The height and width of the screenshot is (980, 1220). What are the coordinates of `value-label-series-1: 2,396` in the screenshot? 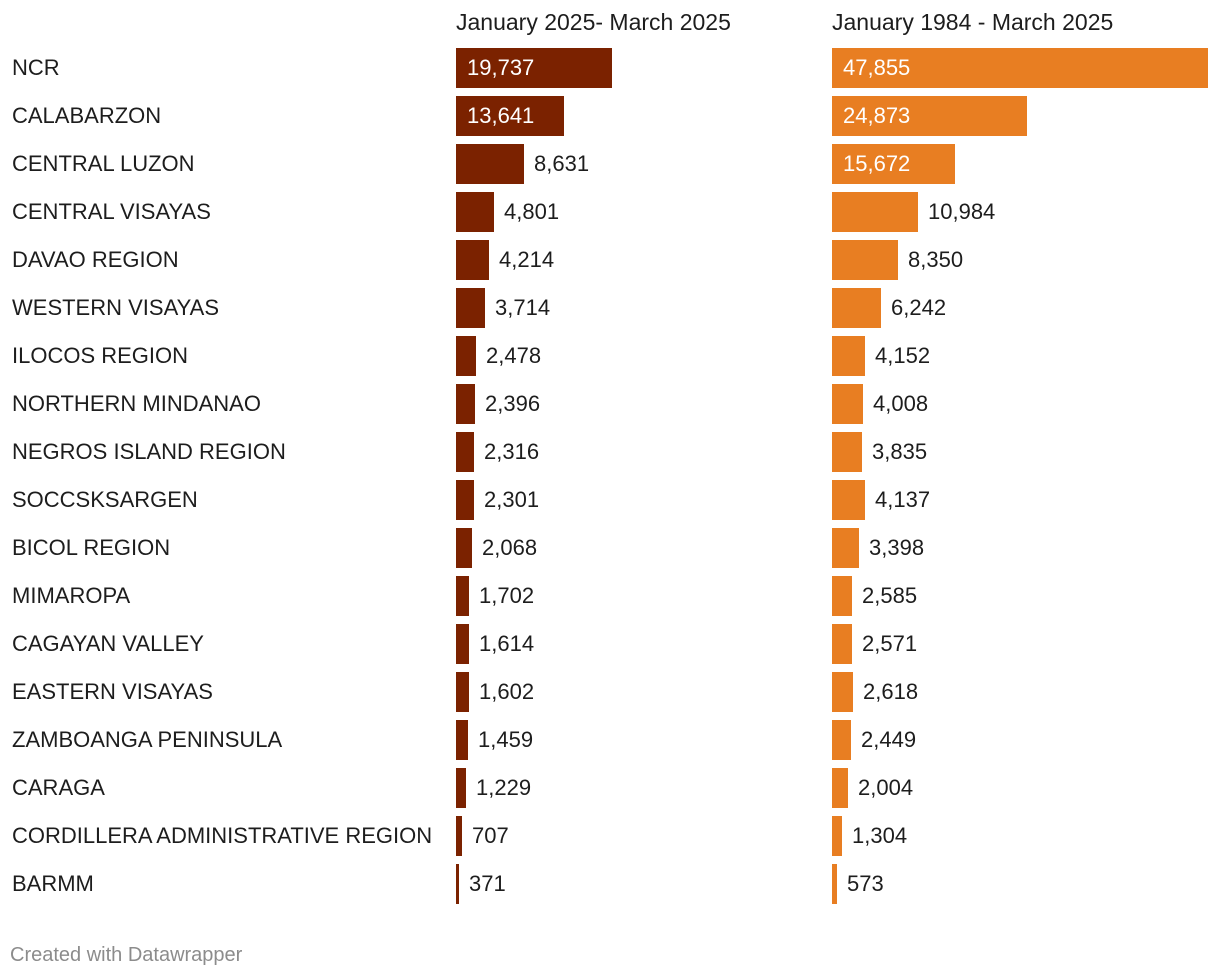 It's located at (513, 403).